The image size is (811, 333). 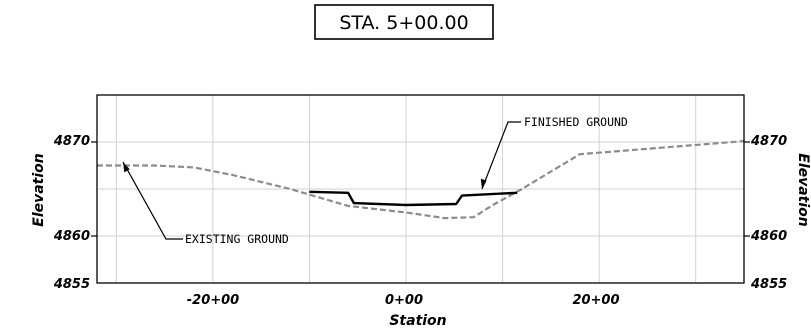 What do you see at coordinates (501, 155) in the screenshot?
I see `finished-ground-leader` at bounding box center [501, 155].